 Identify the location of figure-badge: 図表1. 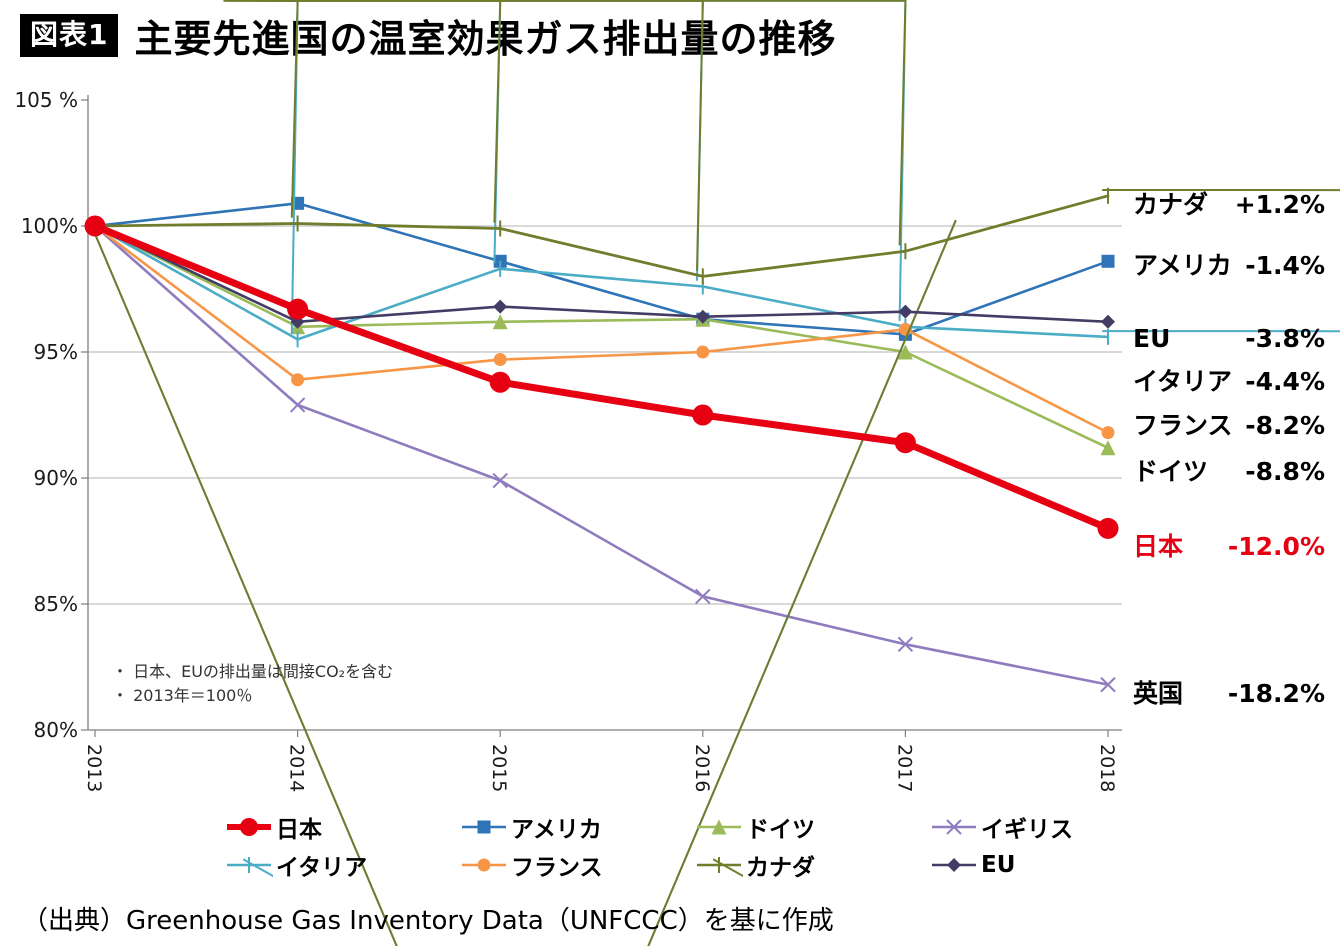
(69, 35).